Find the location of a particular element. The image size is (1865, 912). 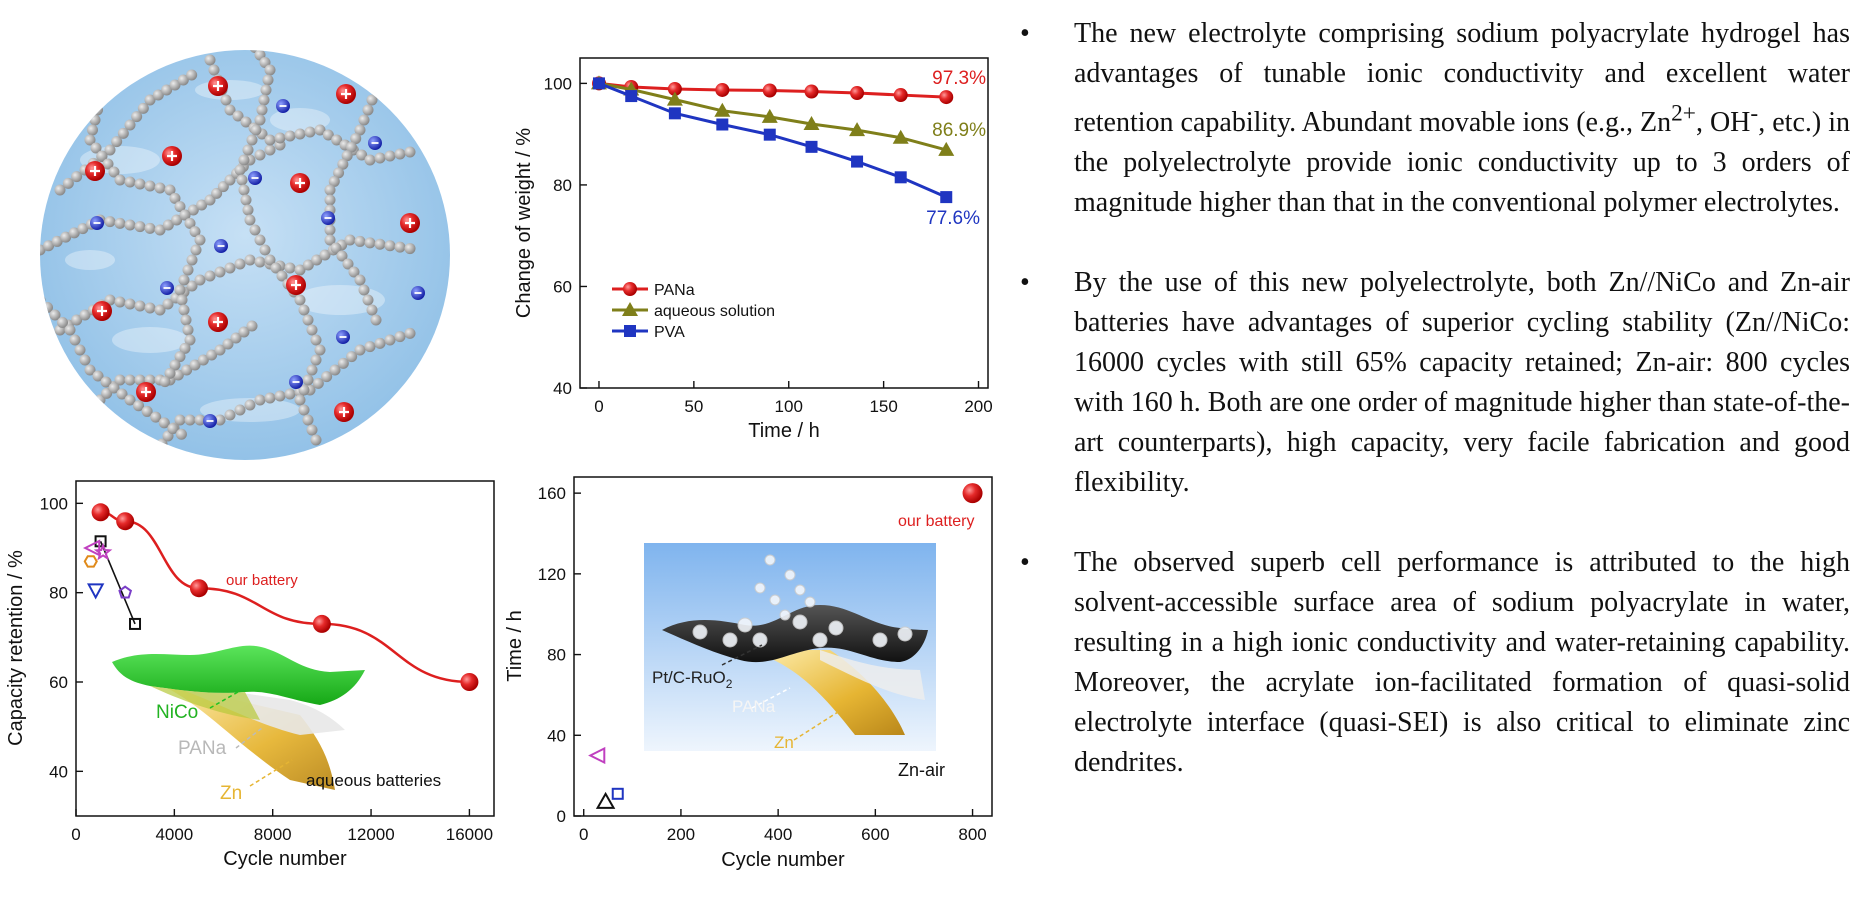

legend-label-pana: PANa is located at coordinates (674, 290).